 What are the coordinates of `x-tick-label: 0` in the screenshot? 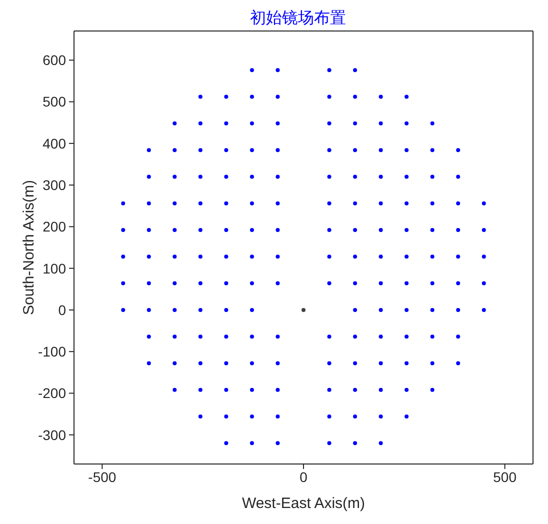 It's located at (304, 476).